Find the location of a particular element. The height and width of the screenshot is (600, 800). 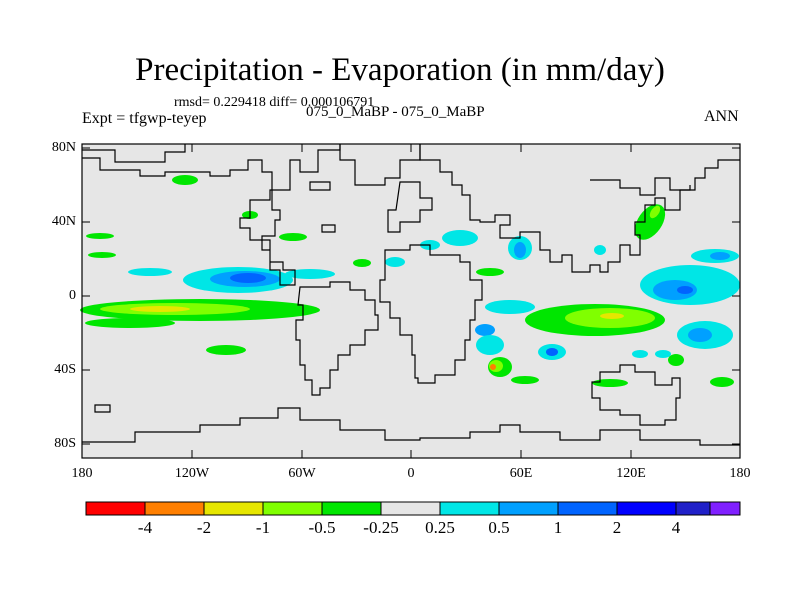

lat-label: 40S is located at coordinates (65, 369).